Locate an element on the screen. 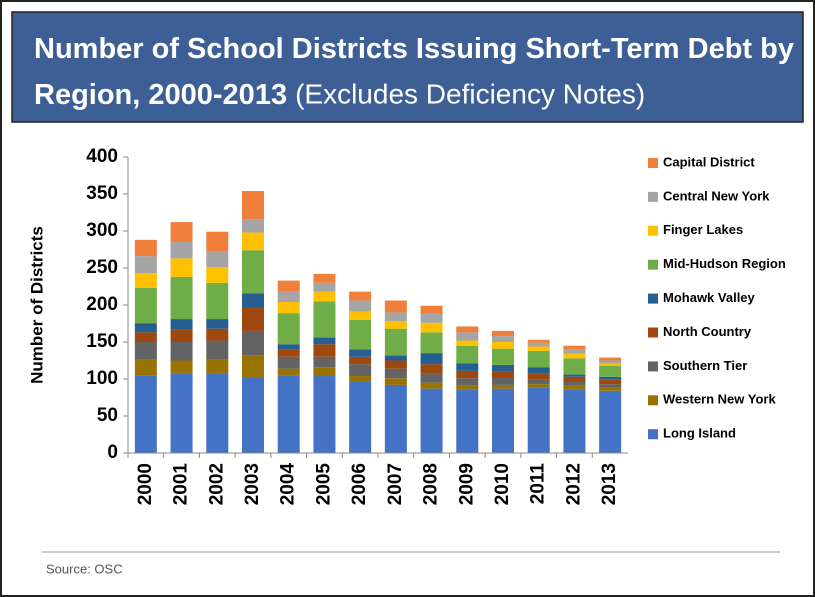 The height and width of the screenshot is (597, 815). y-tick-label: 200 is located at coordinates (102, 304).